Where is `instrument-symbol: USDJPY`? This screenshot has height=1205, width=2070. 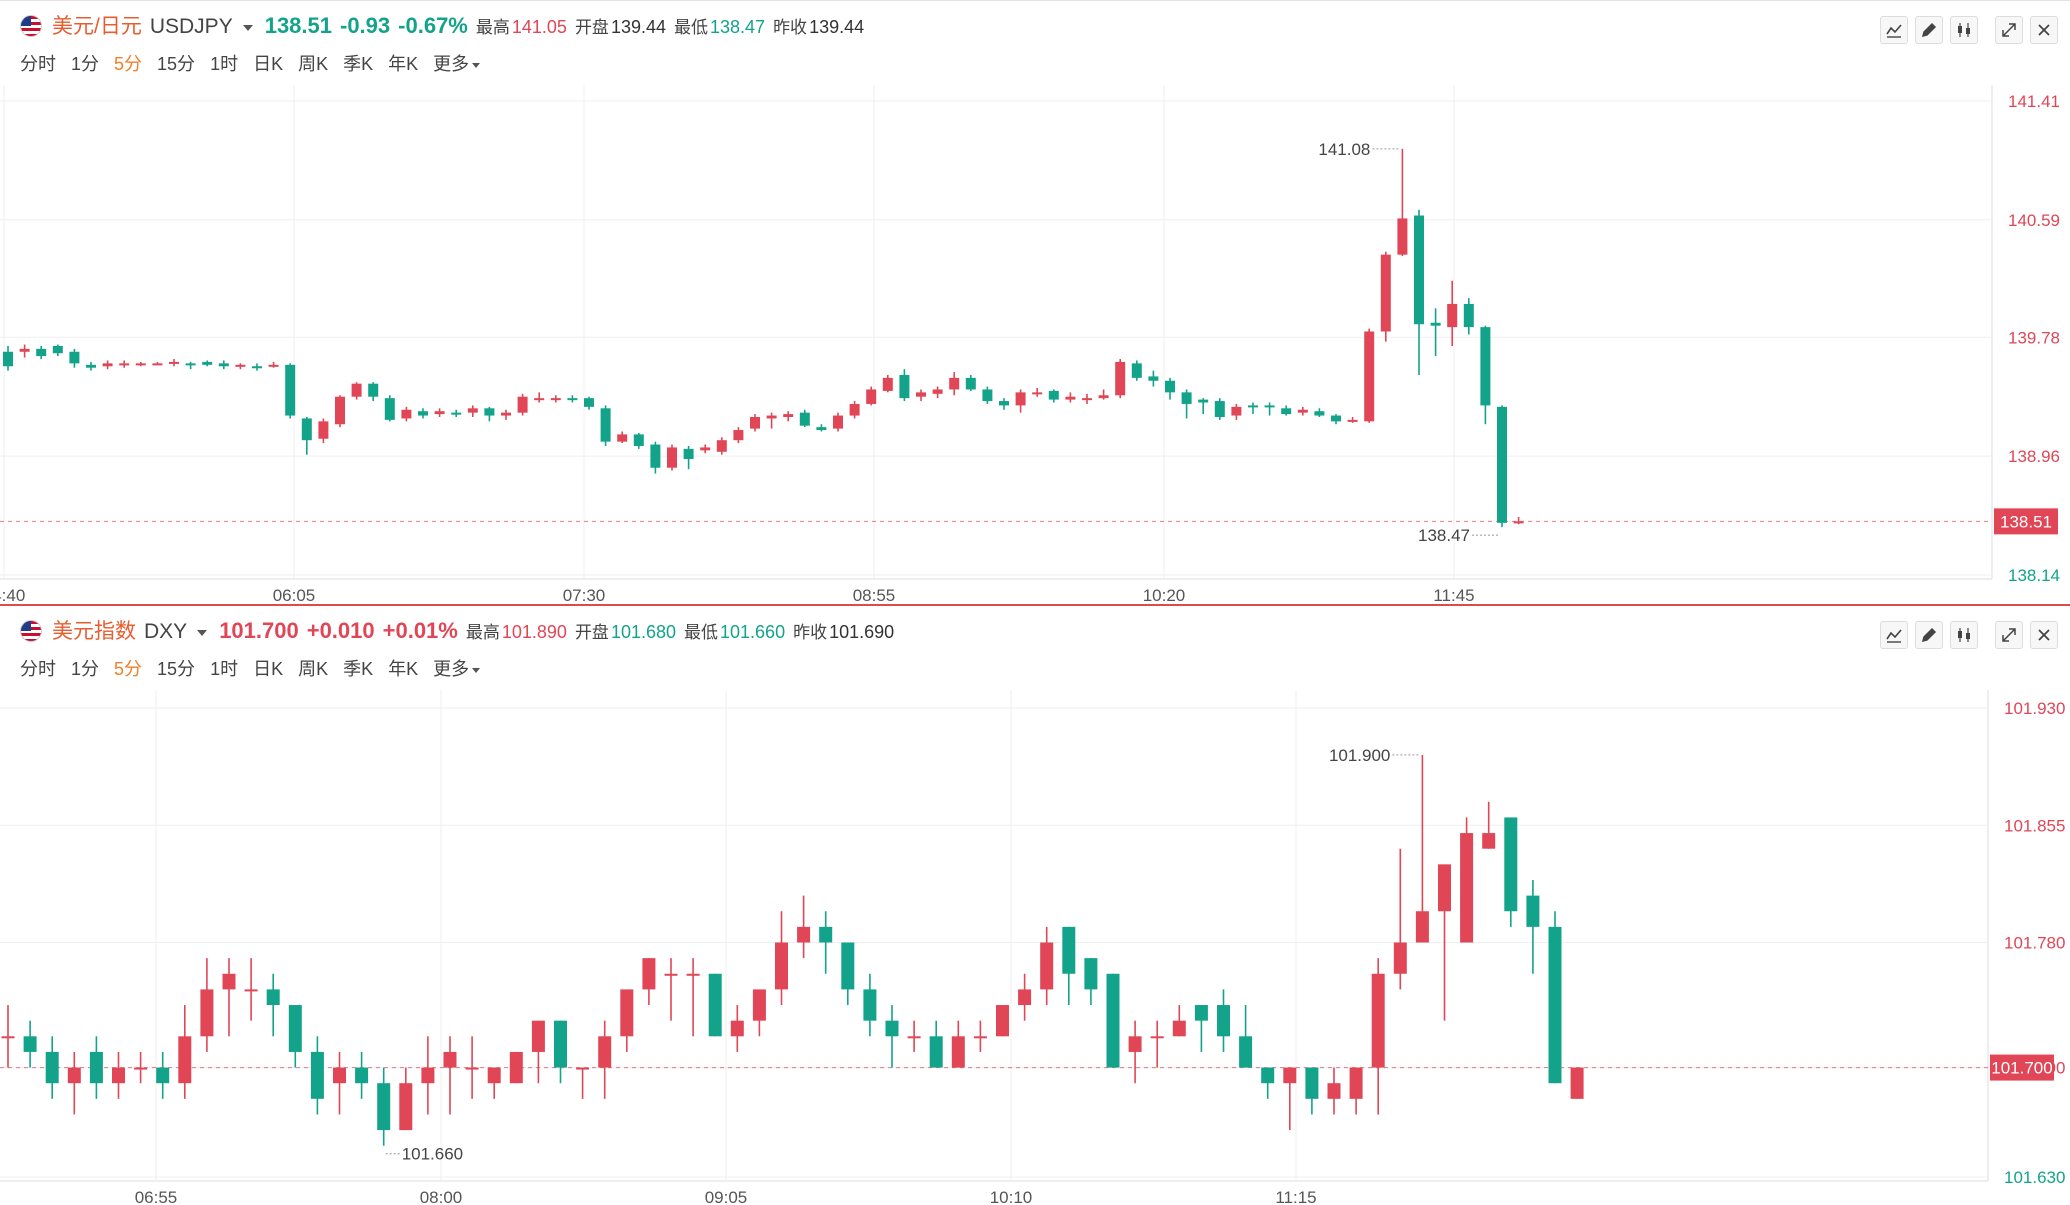 instrument-symbol: USDJPY is located at coordinates (191, 26).